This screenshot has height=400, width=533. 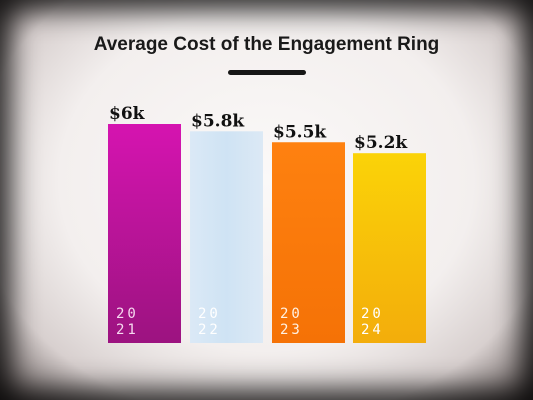 What do you see at coordinates (372, 330) in the screenshot?
I see `category-label: 24` at bounding box center [372, 330].